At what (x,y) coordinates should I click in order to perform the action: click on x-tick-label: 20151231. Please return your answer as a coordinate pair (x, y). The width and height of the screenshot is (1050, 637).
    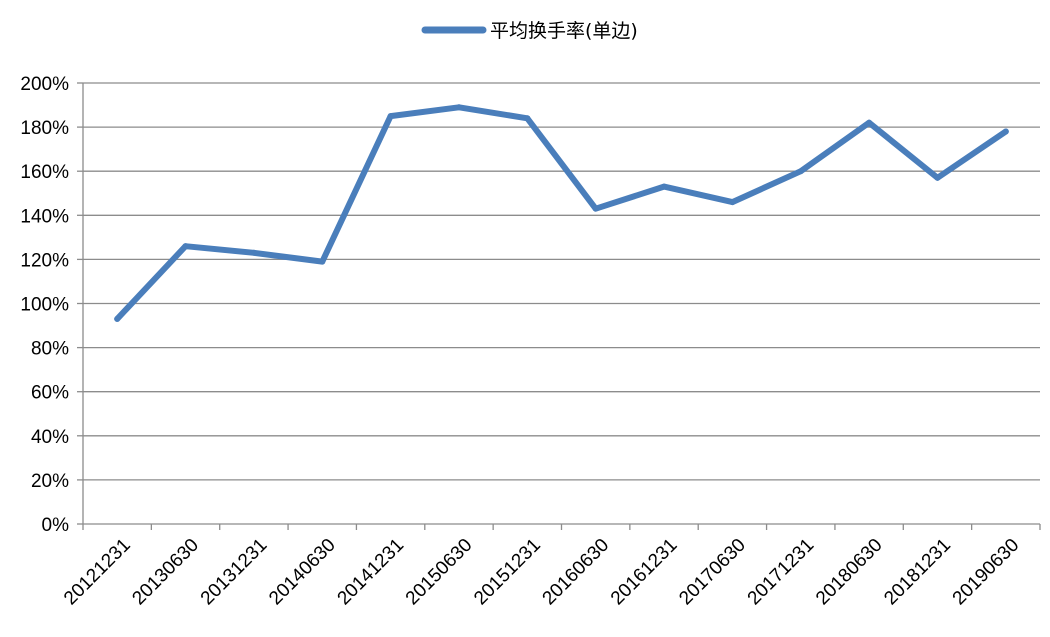
    Looking at the image, I should click on (507, 572).